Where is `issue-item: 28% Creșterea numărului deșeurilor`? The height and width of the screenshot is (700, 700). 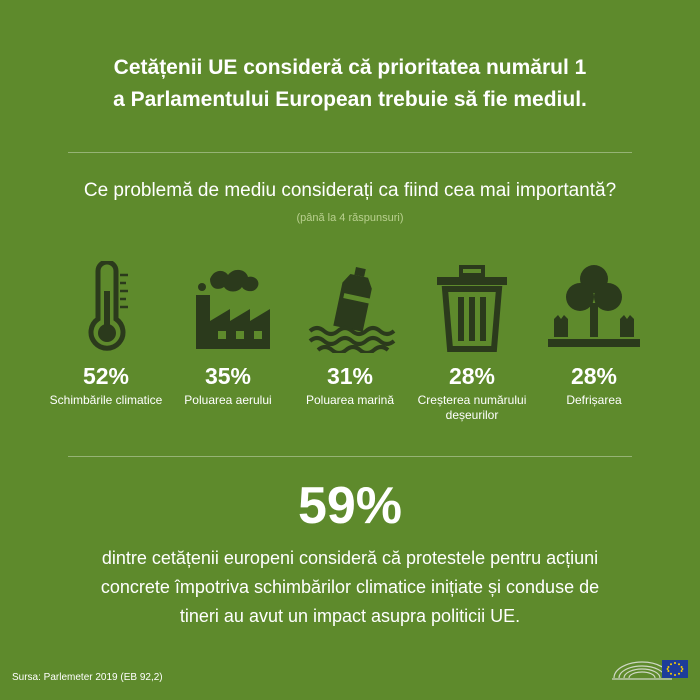
issue-item: 28% Creșterea numărului deșeurilor is located at coordinates (472, 348).